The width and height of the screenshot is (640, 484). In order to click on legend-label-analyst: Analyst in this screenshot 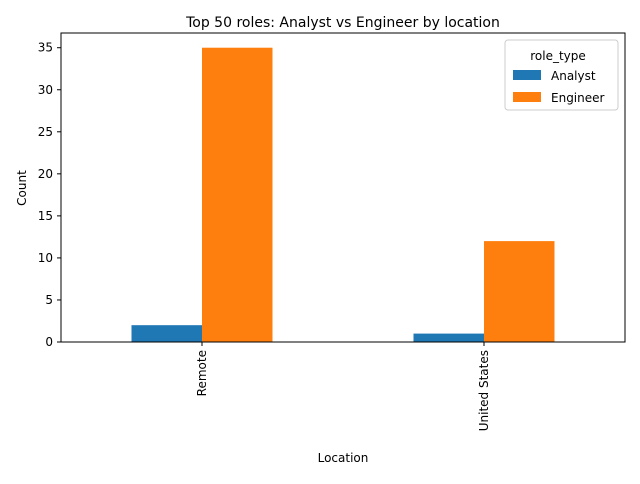, I will do `click(573, 76)`.